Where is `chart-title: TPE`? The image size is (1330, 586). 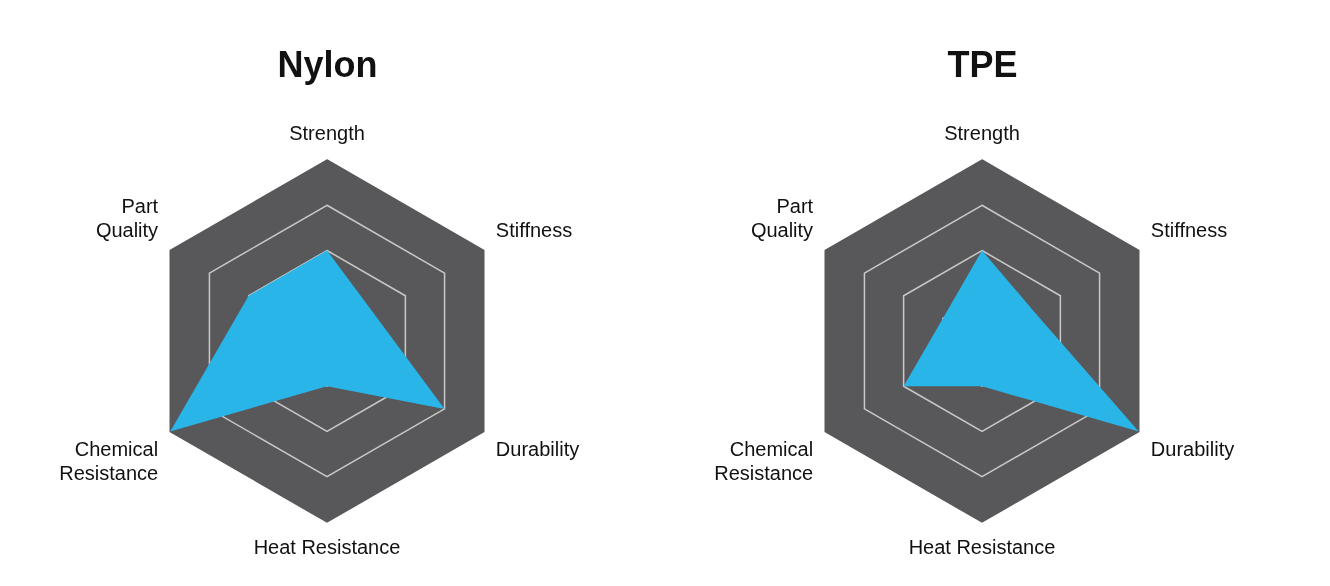
chart-title: TPE is located at coordinates (982, 65).